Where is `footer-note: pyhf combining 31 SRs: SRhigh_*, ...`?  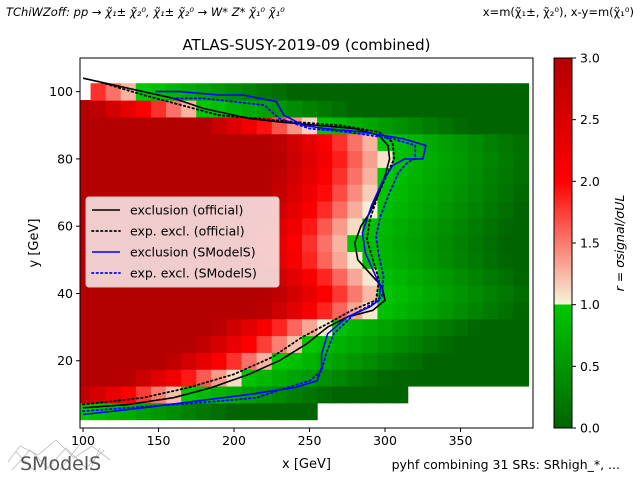 footer-note: pyhf combining 31 SRs: SRhigh_*, ... is located at coordinates (506, 464).